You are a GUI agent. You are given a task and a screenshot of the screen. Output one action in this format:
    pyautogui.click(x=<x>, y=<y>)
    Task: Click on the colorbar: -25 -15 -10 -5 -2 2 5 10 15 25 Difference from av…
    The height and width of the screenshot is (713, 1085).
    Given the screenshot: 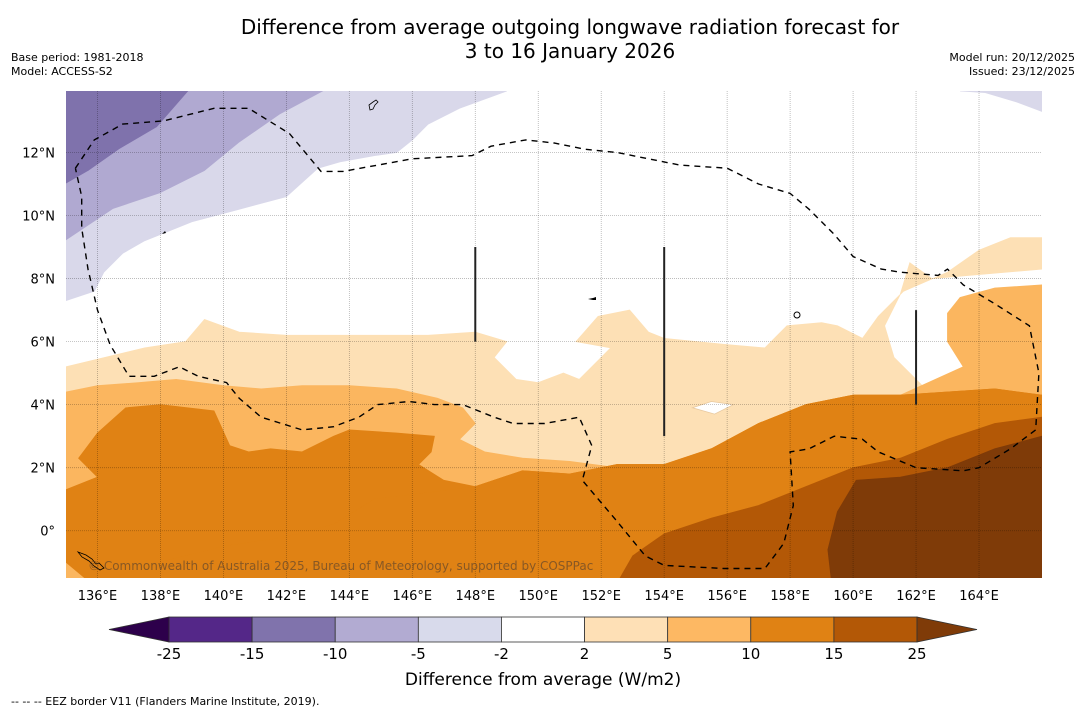 What is the action you would take?
    pyautogui.click(x=543, y=653)
    